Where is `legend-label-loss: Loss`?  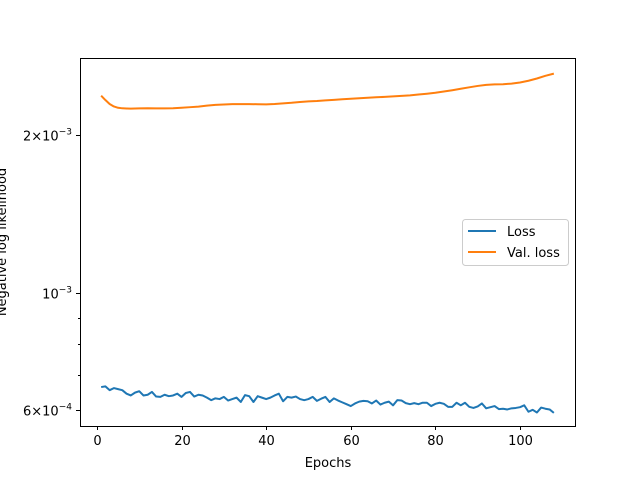
legend-label-loss: Loss is located at coordinates (521, 232).